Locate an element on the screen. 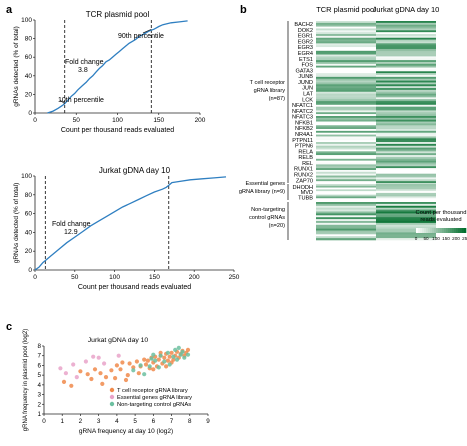  x-axis-label: Count per thousand reads evaluated is located at coordinates (117, 130).